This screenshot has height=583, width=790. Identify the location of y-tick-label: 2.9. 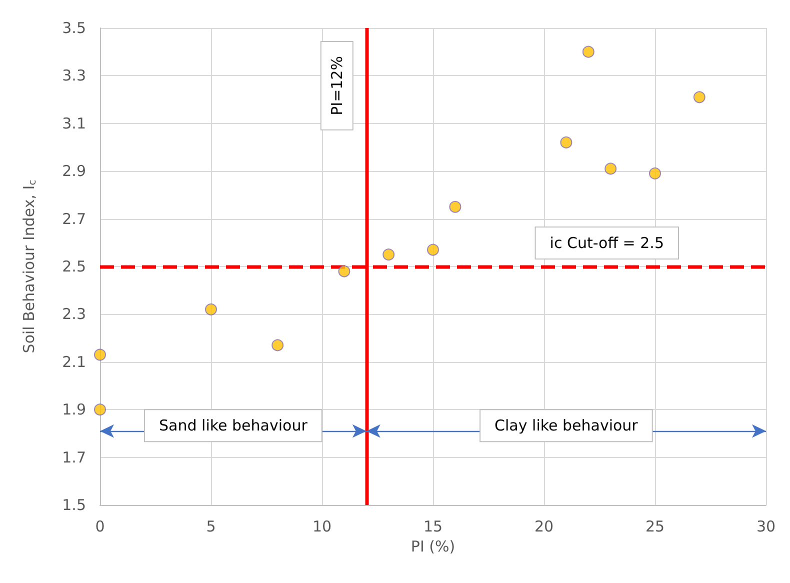
(74, 171).